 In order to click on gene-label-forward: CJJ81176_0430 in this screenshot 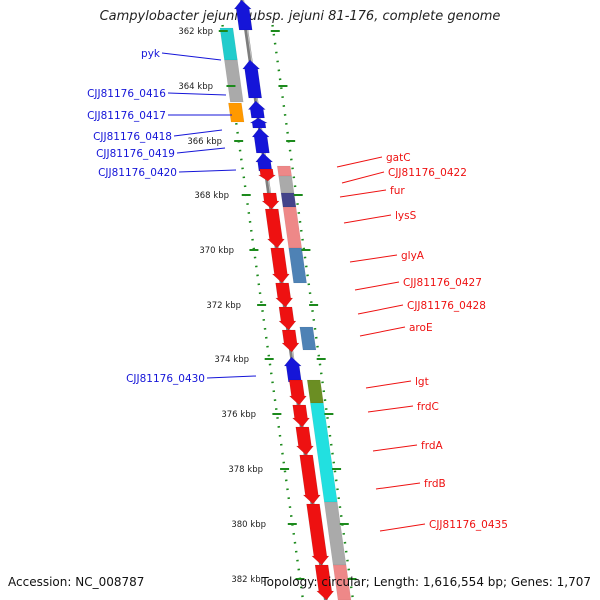, I will do `click(165, 379)`.